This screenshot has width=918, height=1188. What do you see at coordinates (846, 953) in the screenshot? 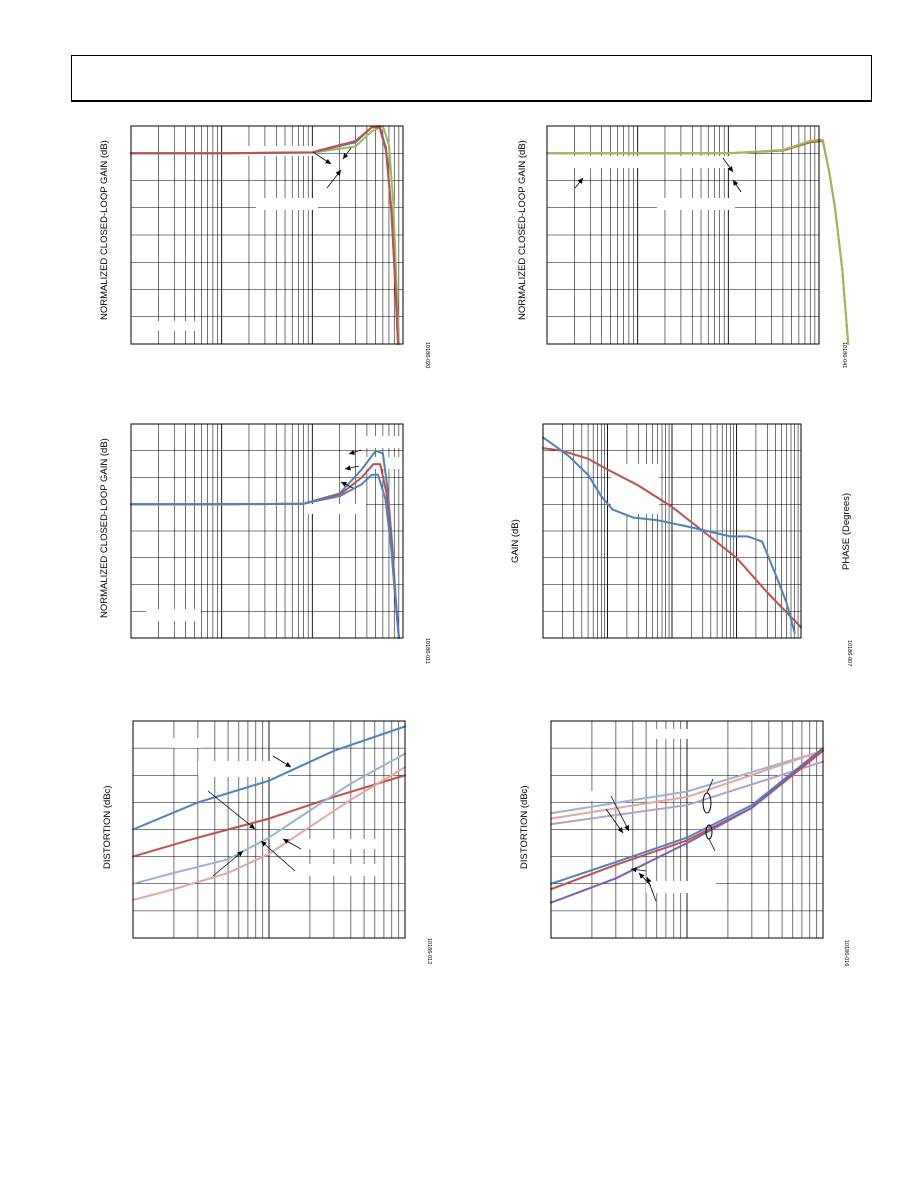
I see `chart-c6-figure-code: 10186-016` at bounding box center [846, 953].